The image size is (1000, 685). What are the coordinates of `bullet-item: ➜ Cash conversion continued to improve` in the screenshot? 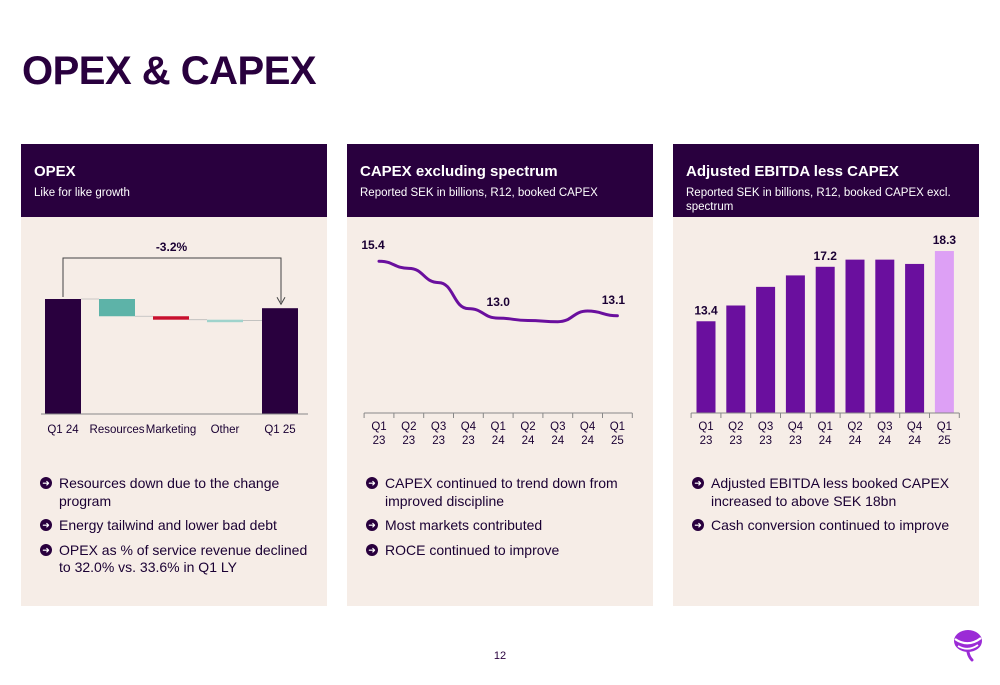 It's located at (832, 526).